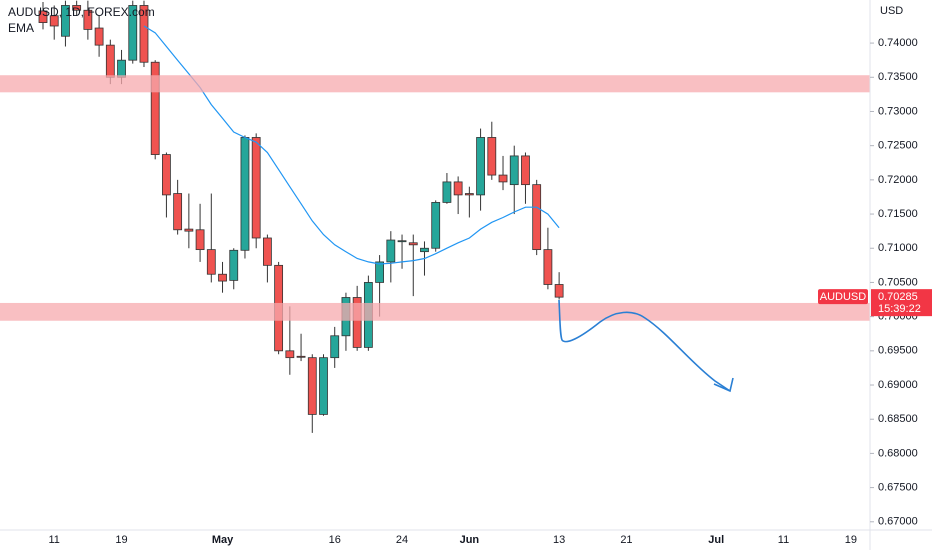  I want to click on x-tick-label: 16, so click(335, 540).